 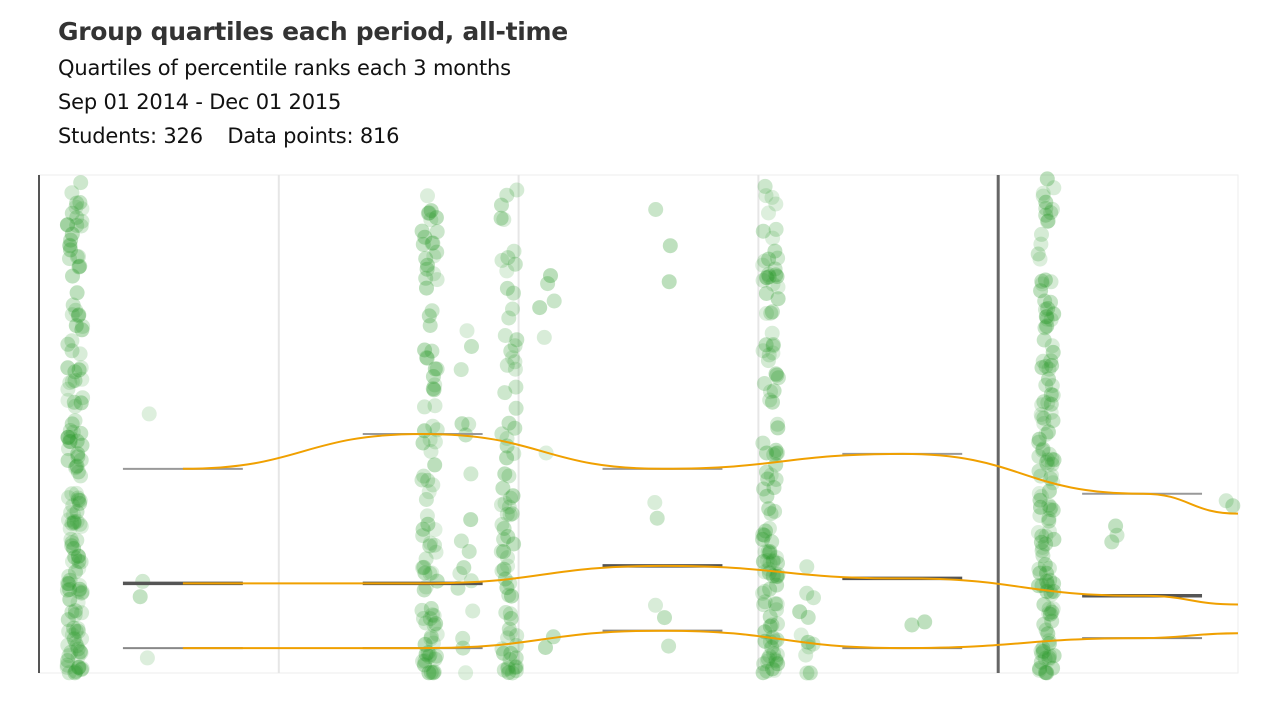 I want to click on stats-line: Students: 326 Data points: 816, so click(x=229, y=136).